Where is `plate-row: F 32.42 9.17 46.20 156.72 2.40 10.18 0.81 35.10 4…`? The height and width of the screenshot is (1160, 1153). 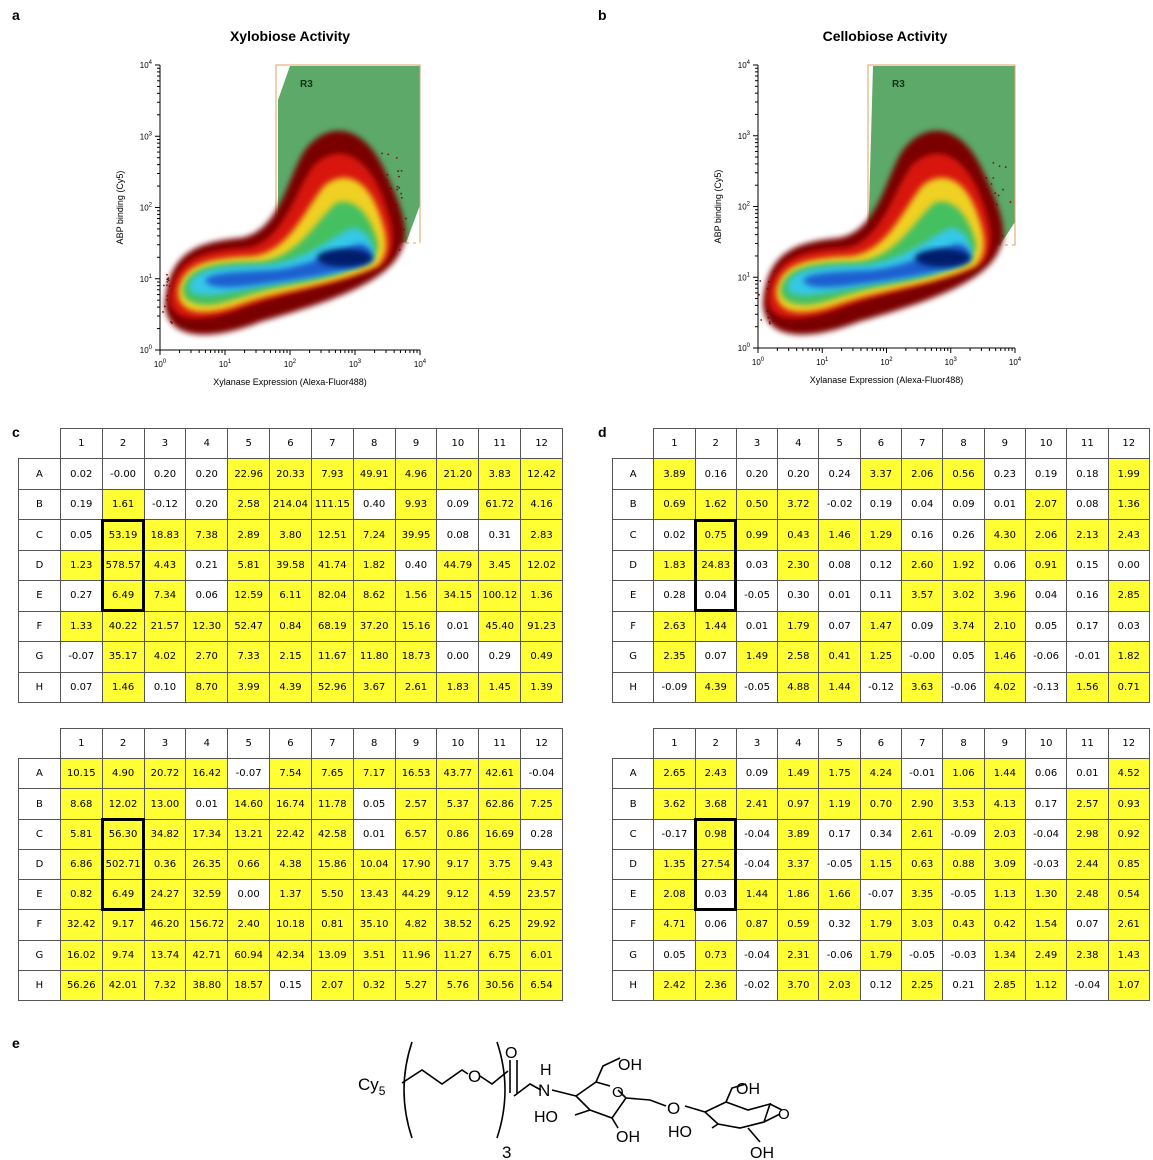 plate-row: F 32.42 9.17 46.20 156.72 2.40 10.18 0.81 35.10 4… is located at coordinates (290, 925).